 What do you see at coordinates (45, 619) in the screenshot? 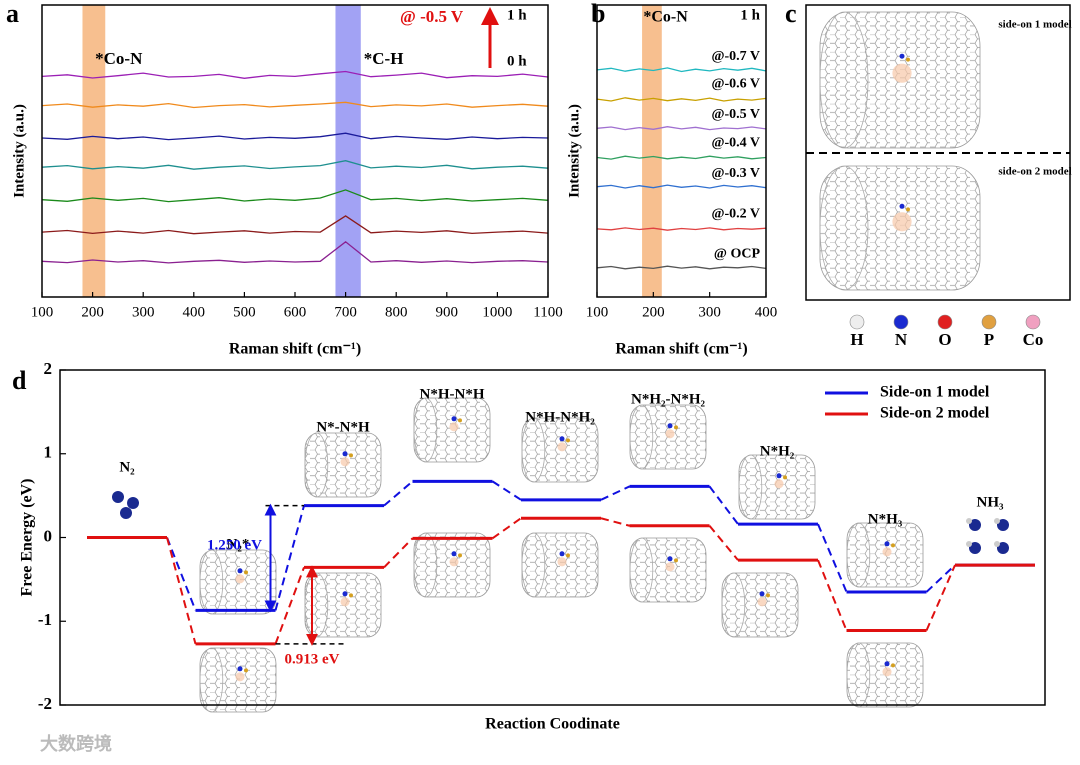
I see `y-tick-label: -1` at bounding box center [45, 619].